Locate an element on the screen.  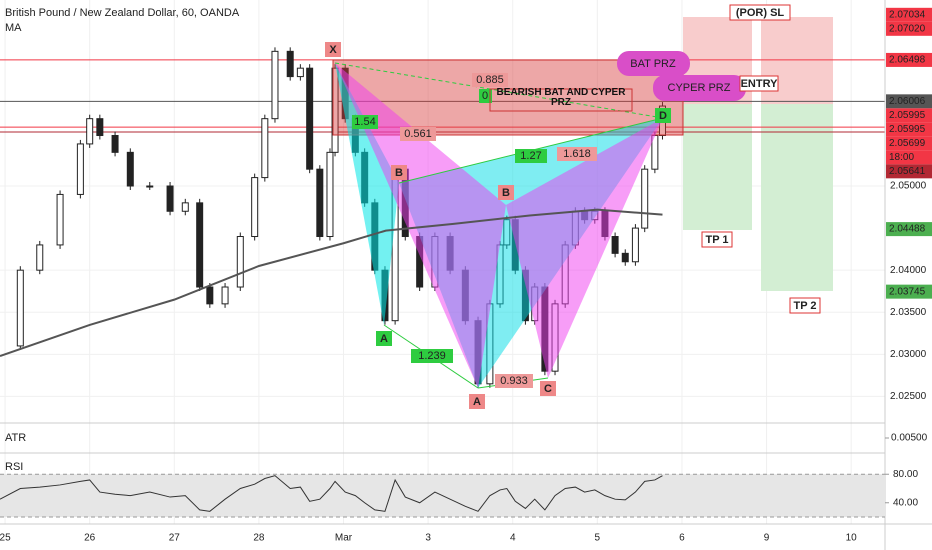
bubble is located at coordinates (653, 63).